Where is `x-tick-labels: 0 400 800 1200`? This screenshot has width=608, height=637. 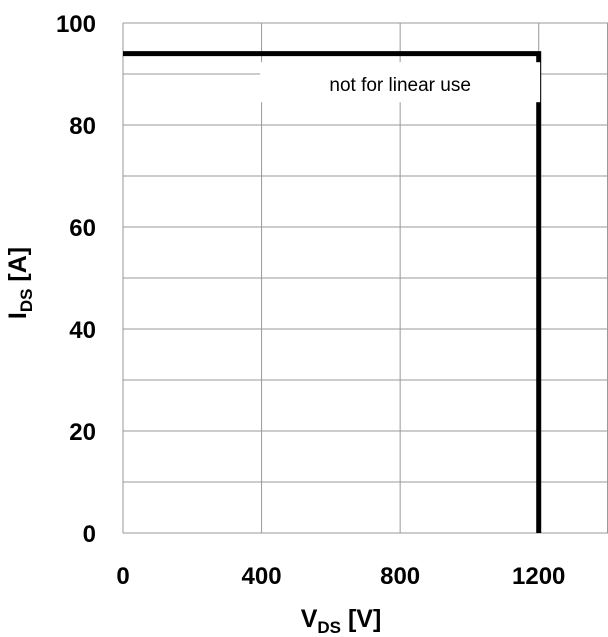
x-tick-labels: 0 400 800 1200 is located at coordinates (340, 576).